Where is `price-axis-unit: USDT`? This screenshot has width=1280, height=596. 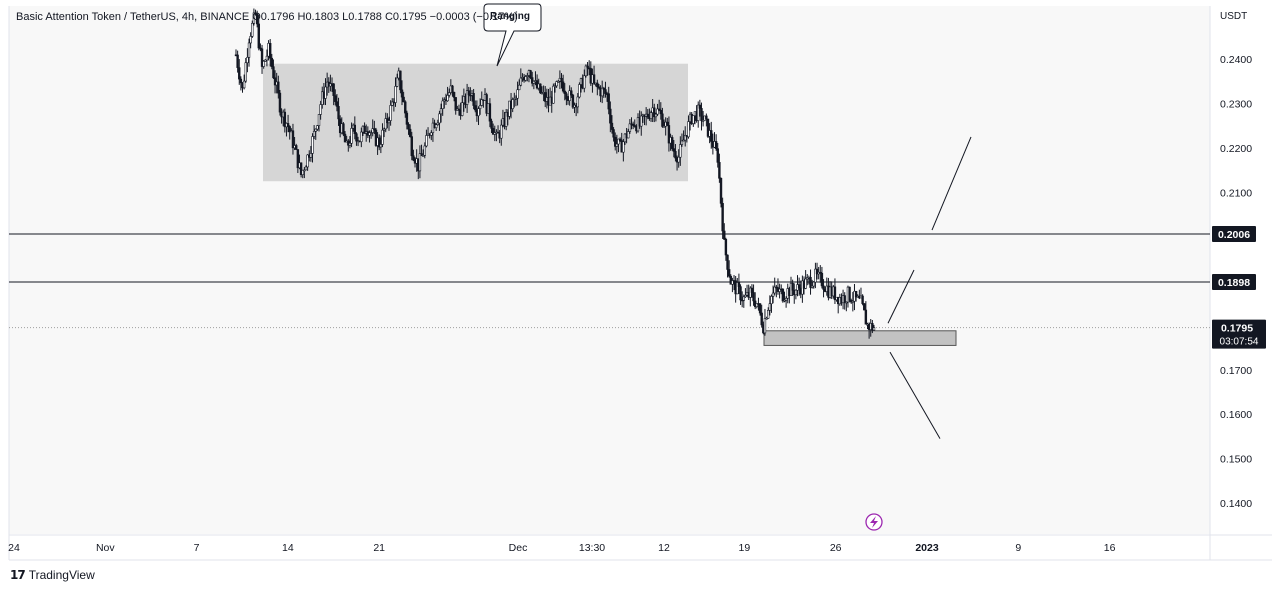 price-axis-unit: USDT is located at coordinates (1233, 16).